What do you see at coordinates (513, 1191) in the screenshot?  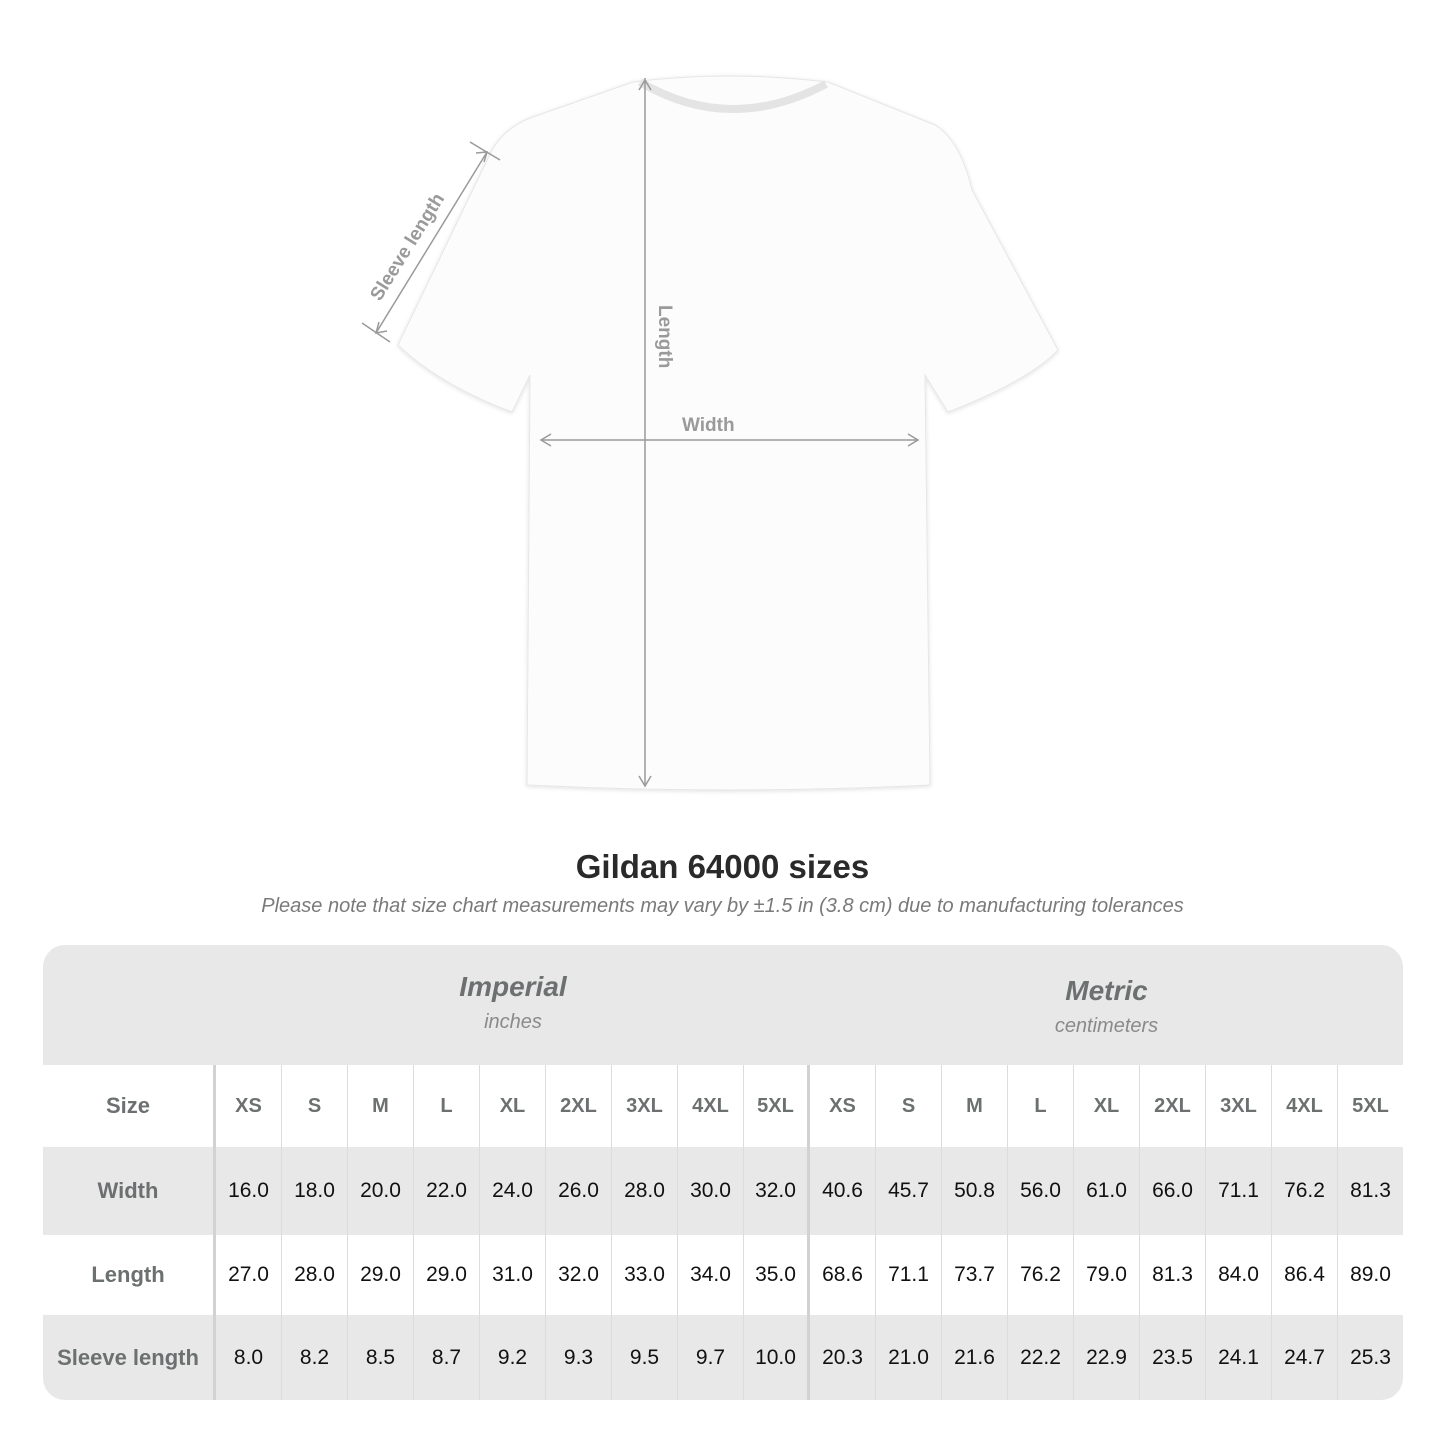 I see `imperial-value-cell: 24.0` at bounding box center [513, 1191].